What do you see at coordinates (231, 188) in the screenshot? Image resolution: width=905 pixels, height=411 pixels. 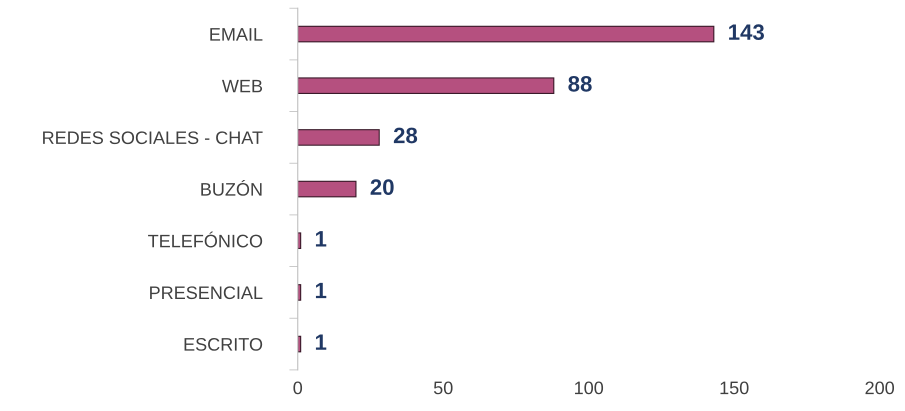 I see `y-tick-label: BUZÓN` at bounding box center [231, 188].